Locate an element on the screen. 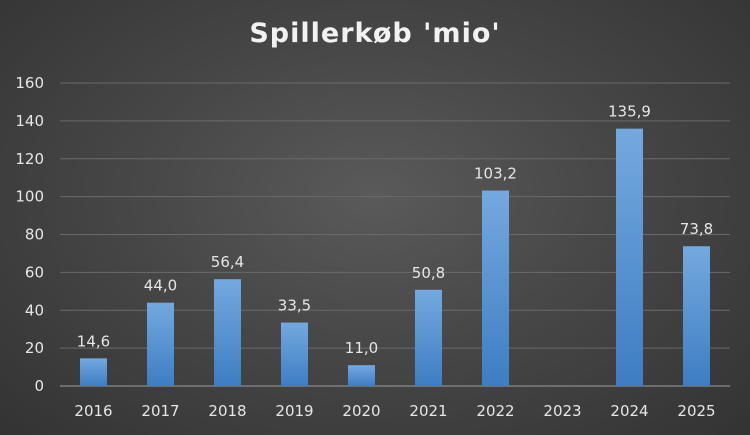 The height and width of the screenshot is (435, 750). x-tick-label: 2023 is located at coordinates (562, 411).